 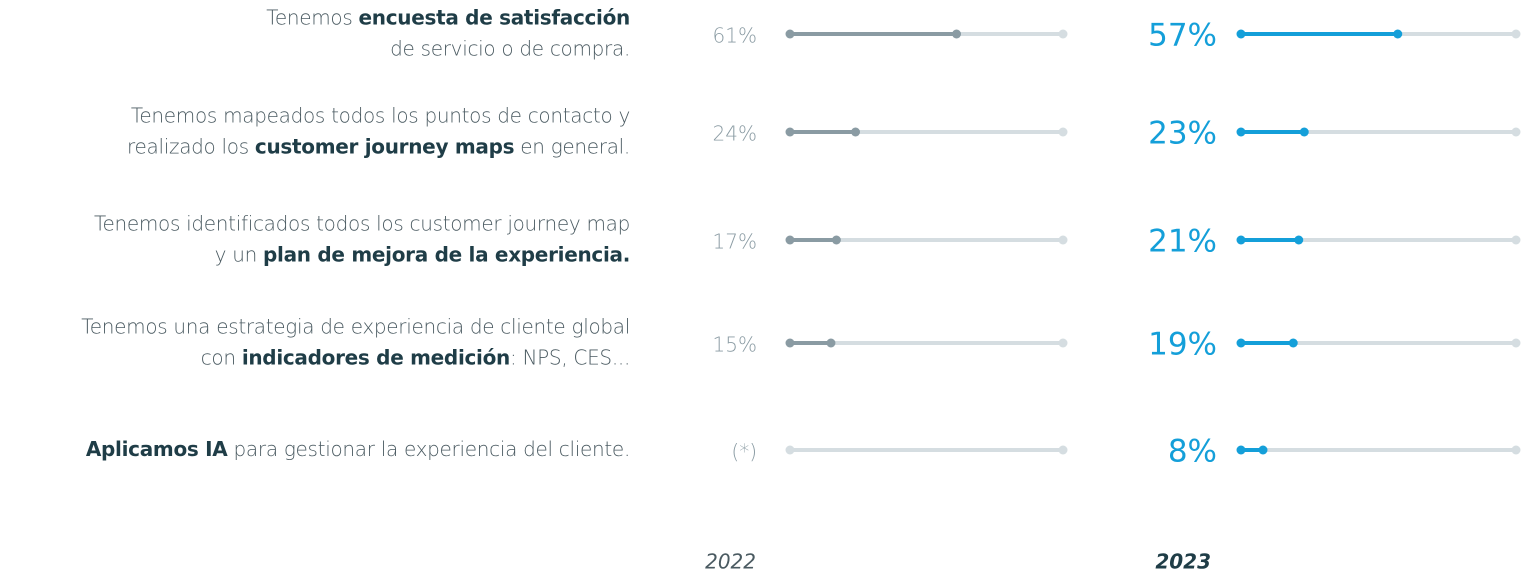 I want to click on category-label: y un plan de mejora de la experiencia., so click(x=422, y=254).